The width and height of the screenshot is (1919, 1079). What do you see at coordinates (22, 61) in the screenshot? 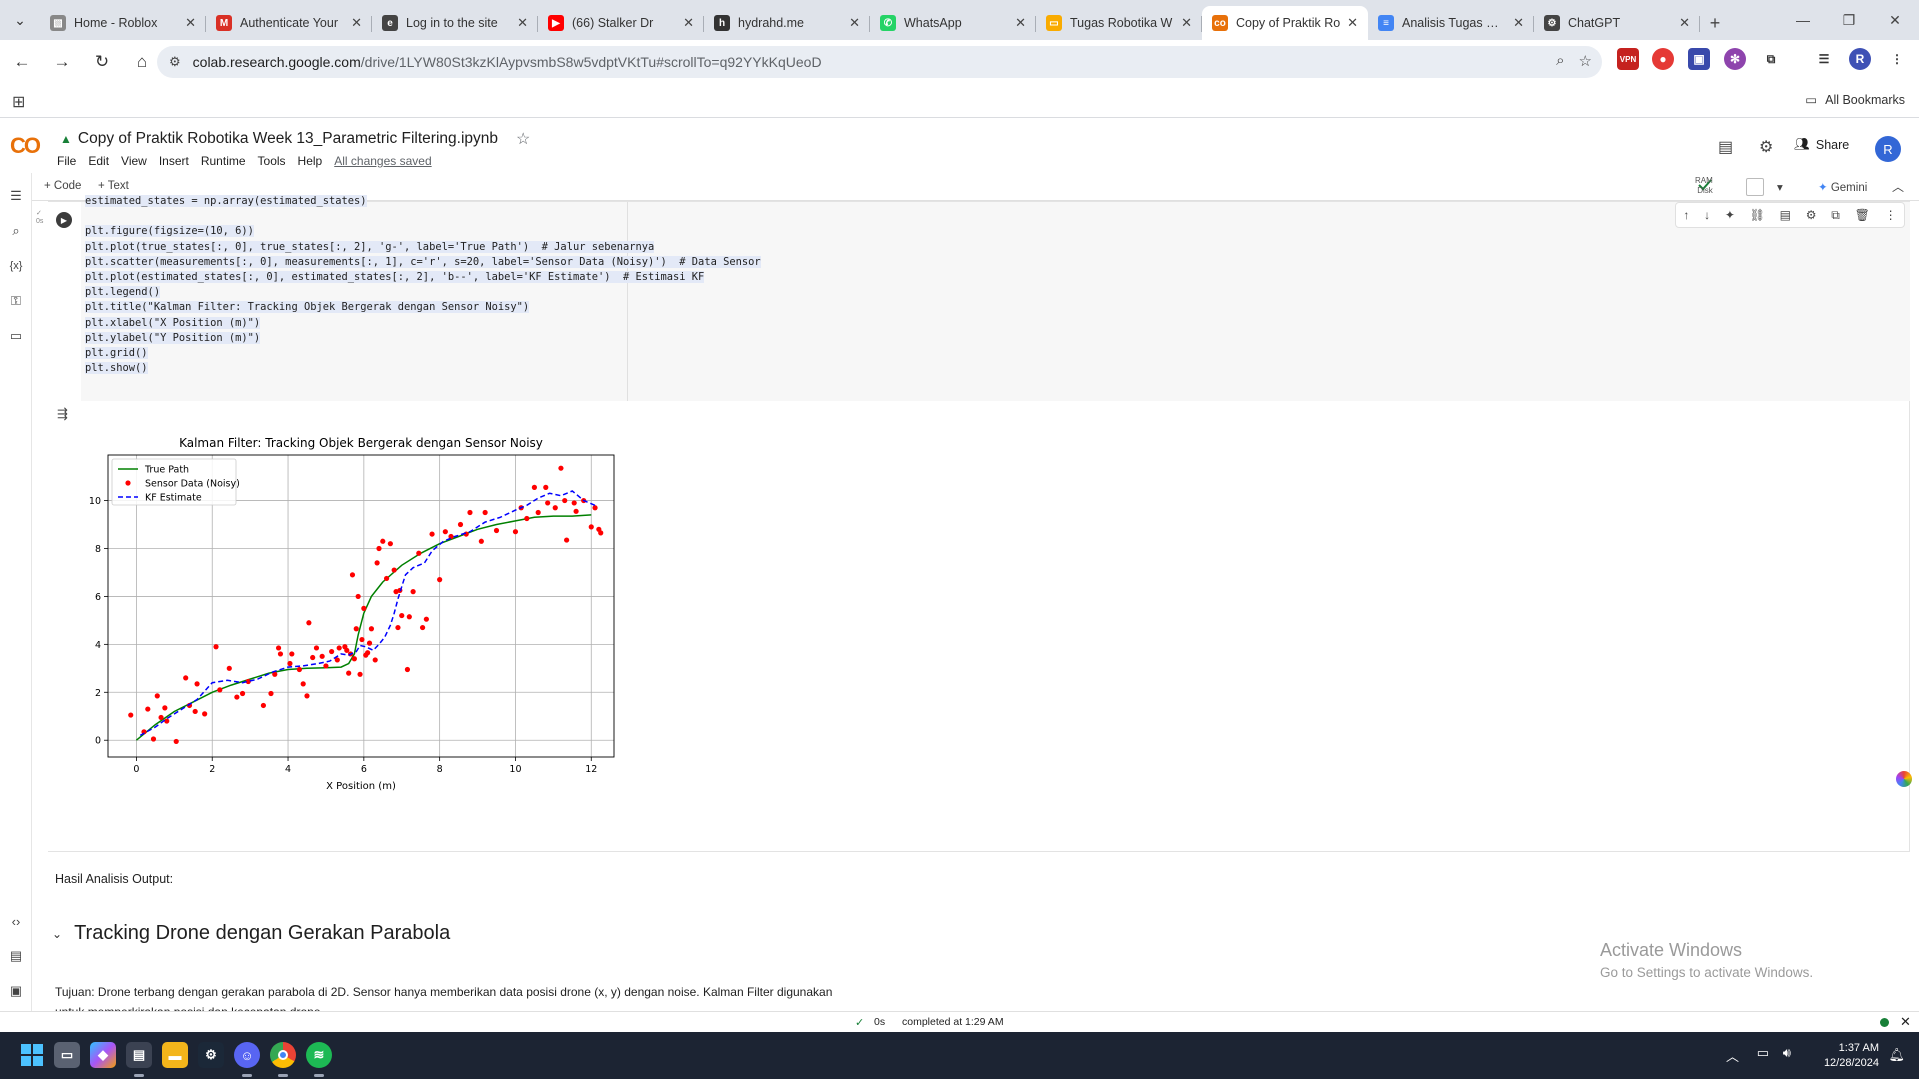
I see `back-icon: ←` at bounding box center [22, 61].